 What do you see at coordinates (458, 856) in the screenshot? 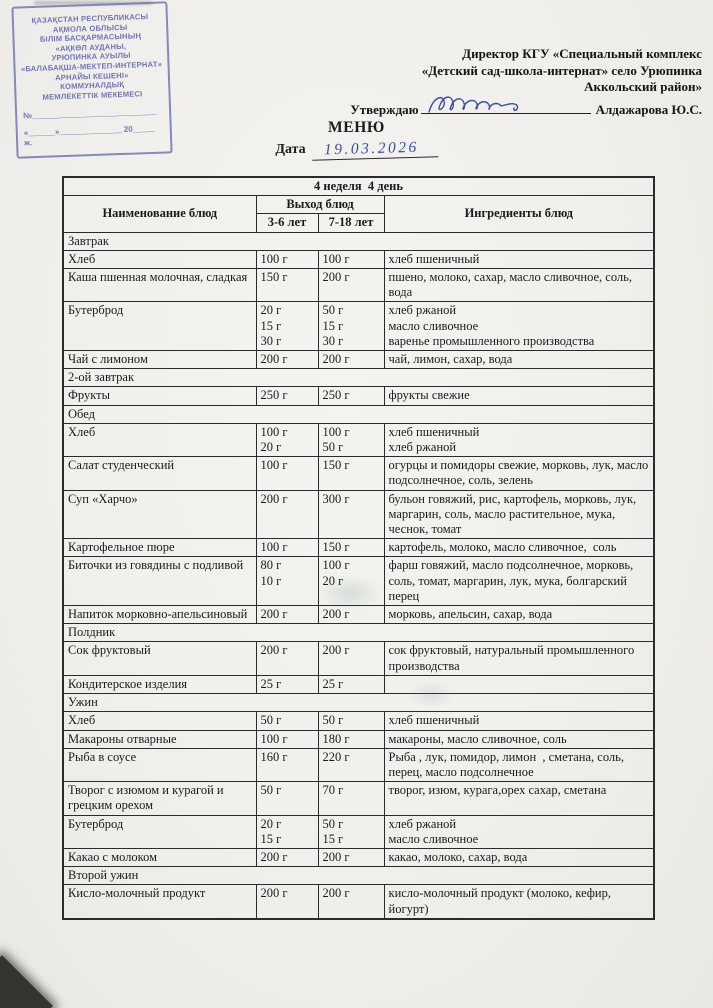
I see `cell-line: какао, молоко, сахар, вода` at bounding box center [458, 856].